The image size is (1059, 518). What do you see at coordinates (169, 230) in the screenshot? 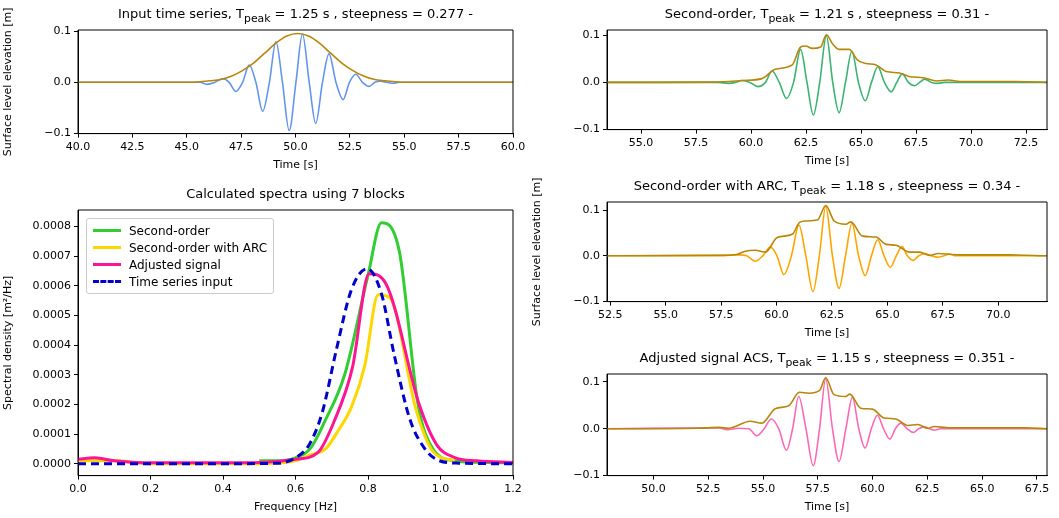
I see `legend-label: Second-order` at bounding box center [169, 230].